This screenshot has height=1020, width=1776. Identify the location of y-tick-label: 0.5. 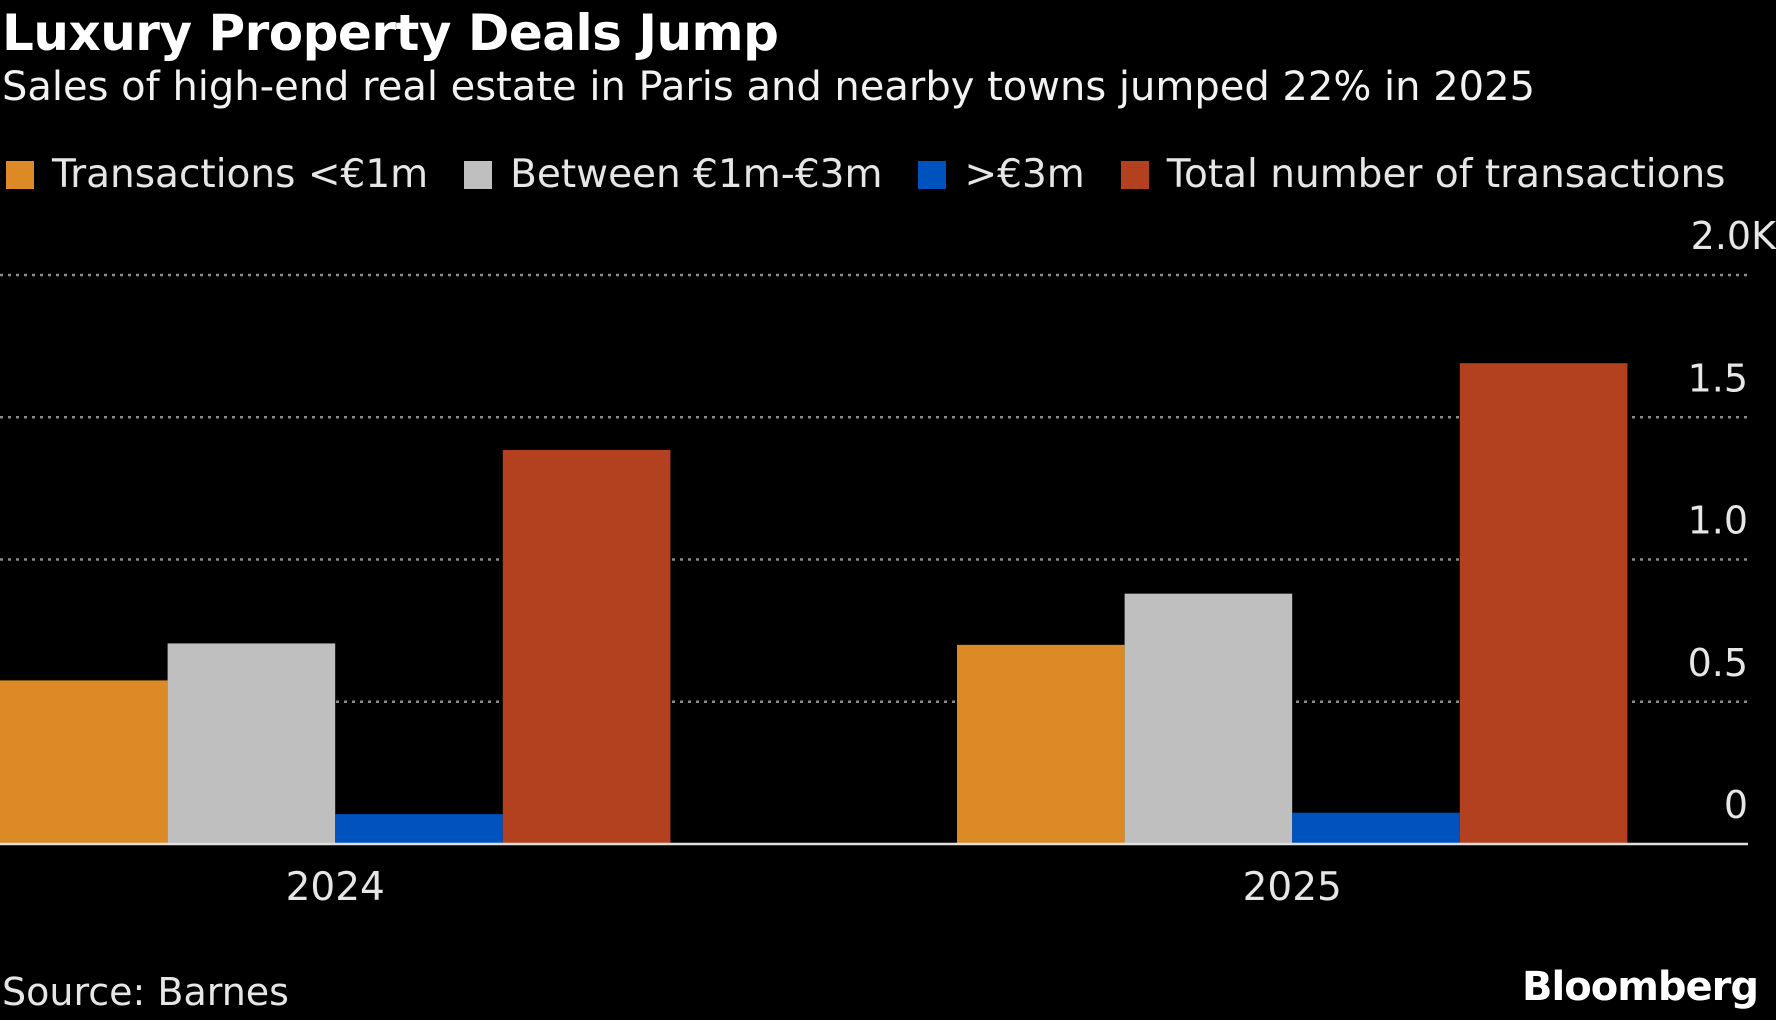
(1718, 663).